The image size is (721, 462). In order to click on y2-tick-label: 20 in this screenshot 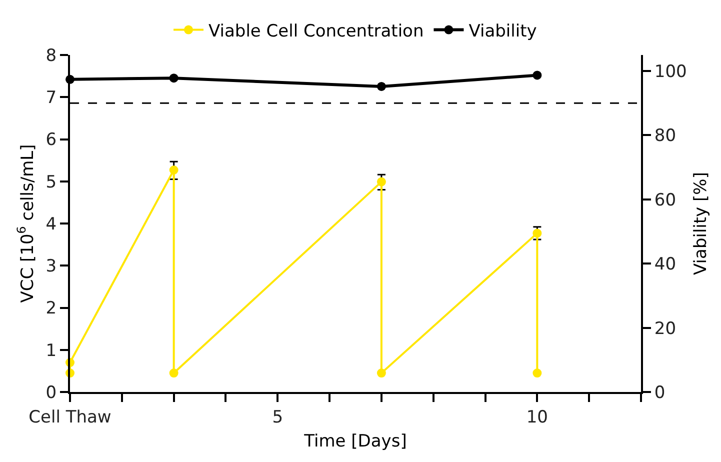, I will do `click(665, 328)`.